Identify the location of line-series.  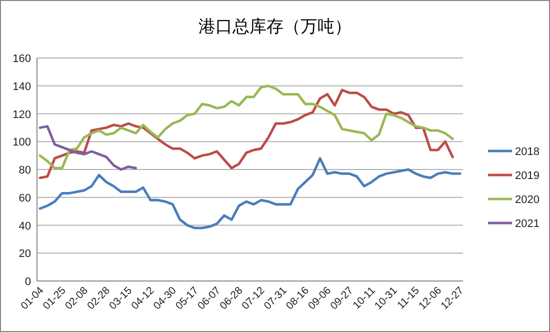
(88, 148).